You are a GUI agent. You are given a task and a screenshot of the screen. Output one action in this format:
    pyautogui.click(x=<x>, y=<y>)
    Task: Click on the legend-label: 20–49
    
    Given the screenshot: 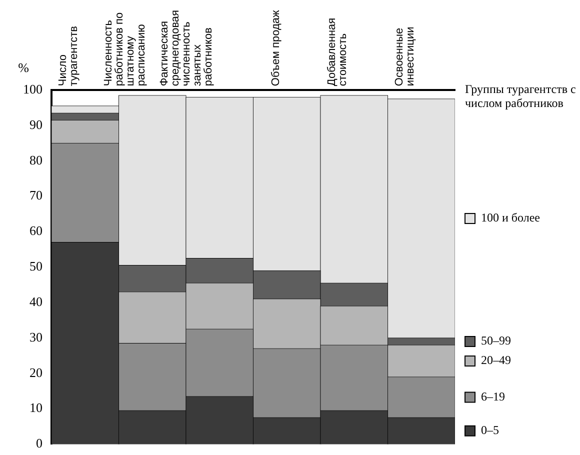 What is the action you would take?
    pyautogui.click(x=496, y=360)
    